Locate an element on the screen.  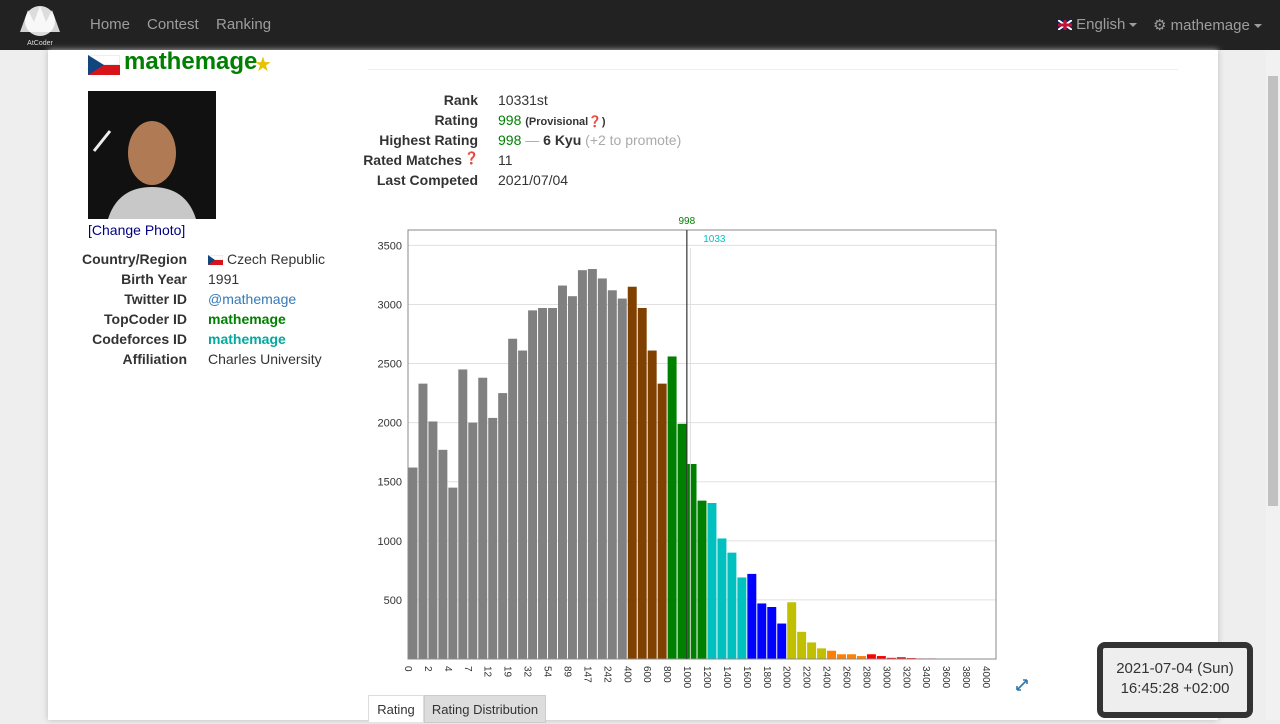
stat-value: 11 is located at coordinates (505, 160).